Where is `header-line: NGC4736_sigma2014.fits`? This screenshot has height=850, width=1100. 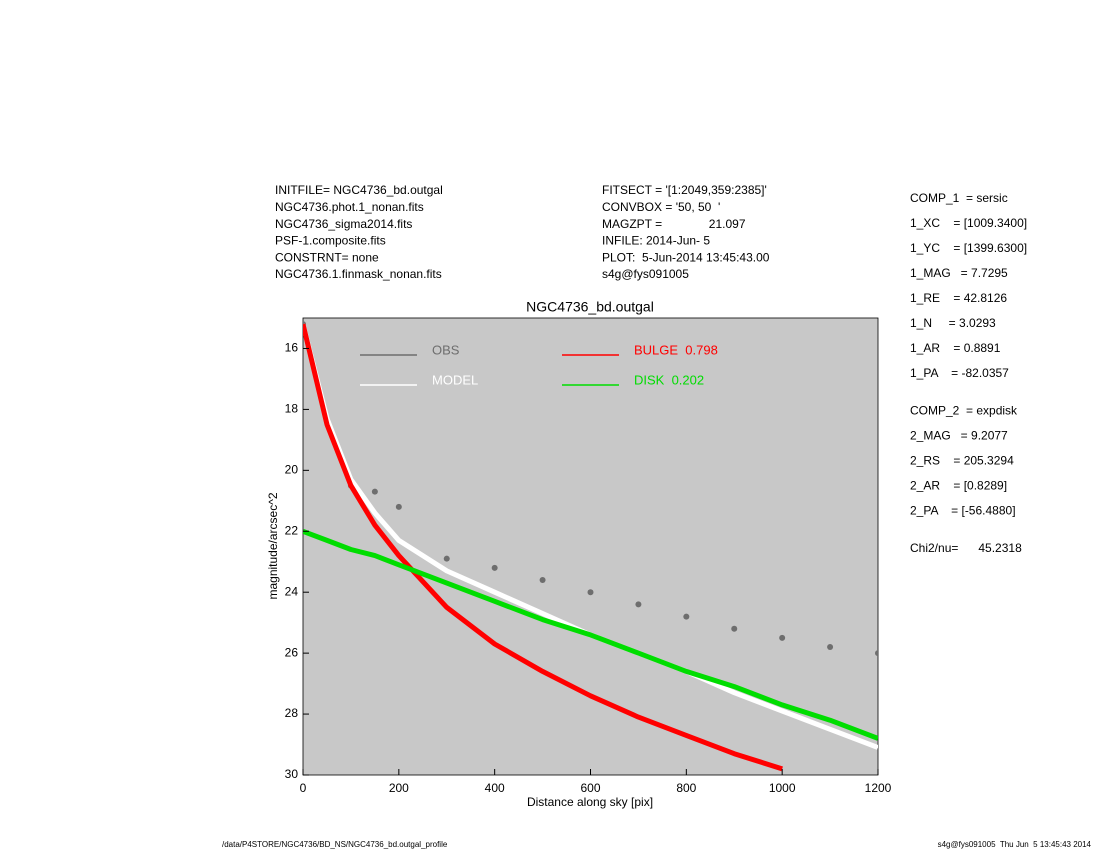
header-line: NGC4736_sigma2014.fits is located at coordinates (343, 224).